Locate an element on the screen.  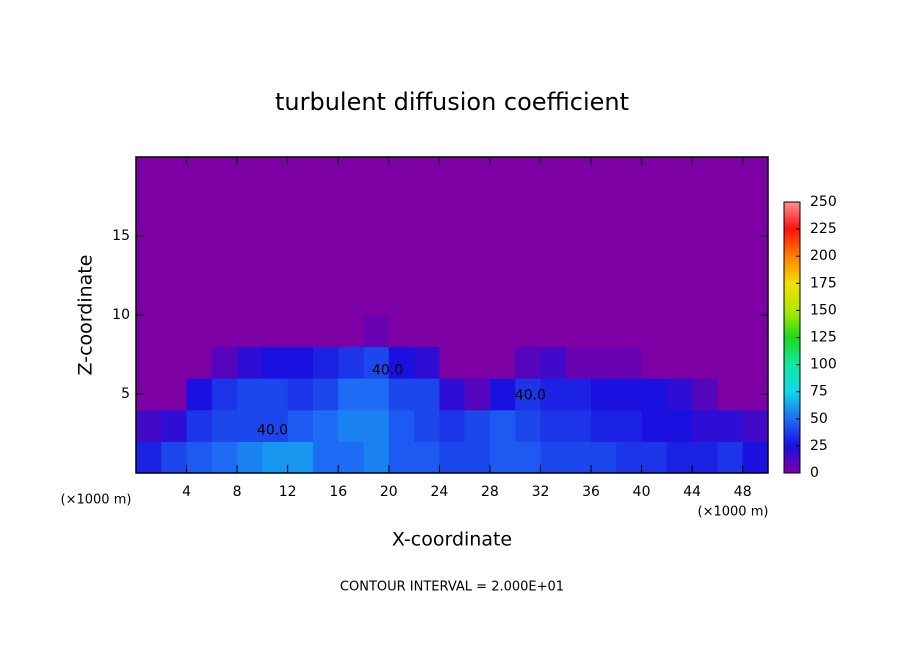
colorbar-tick-label: 75 is located at coordinates (819, 392).